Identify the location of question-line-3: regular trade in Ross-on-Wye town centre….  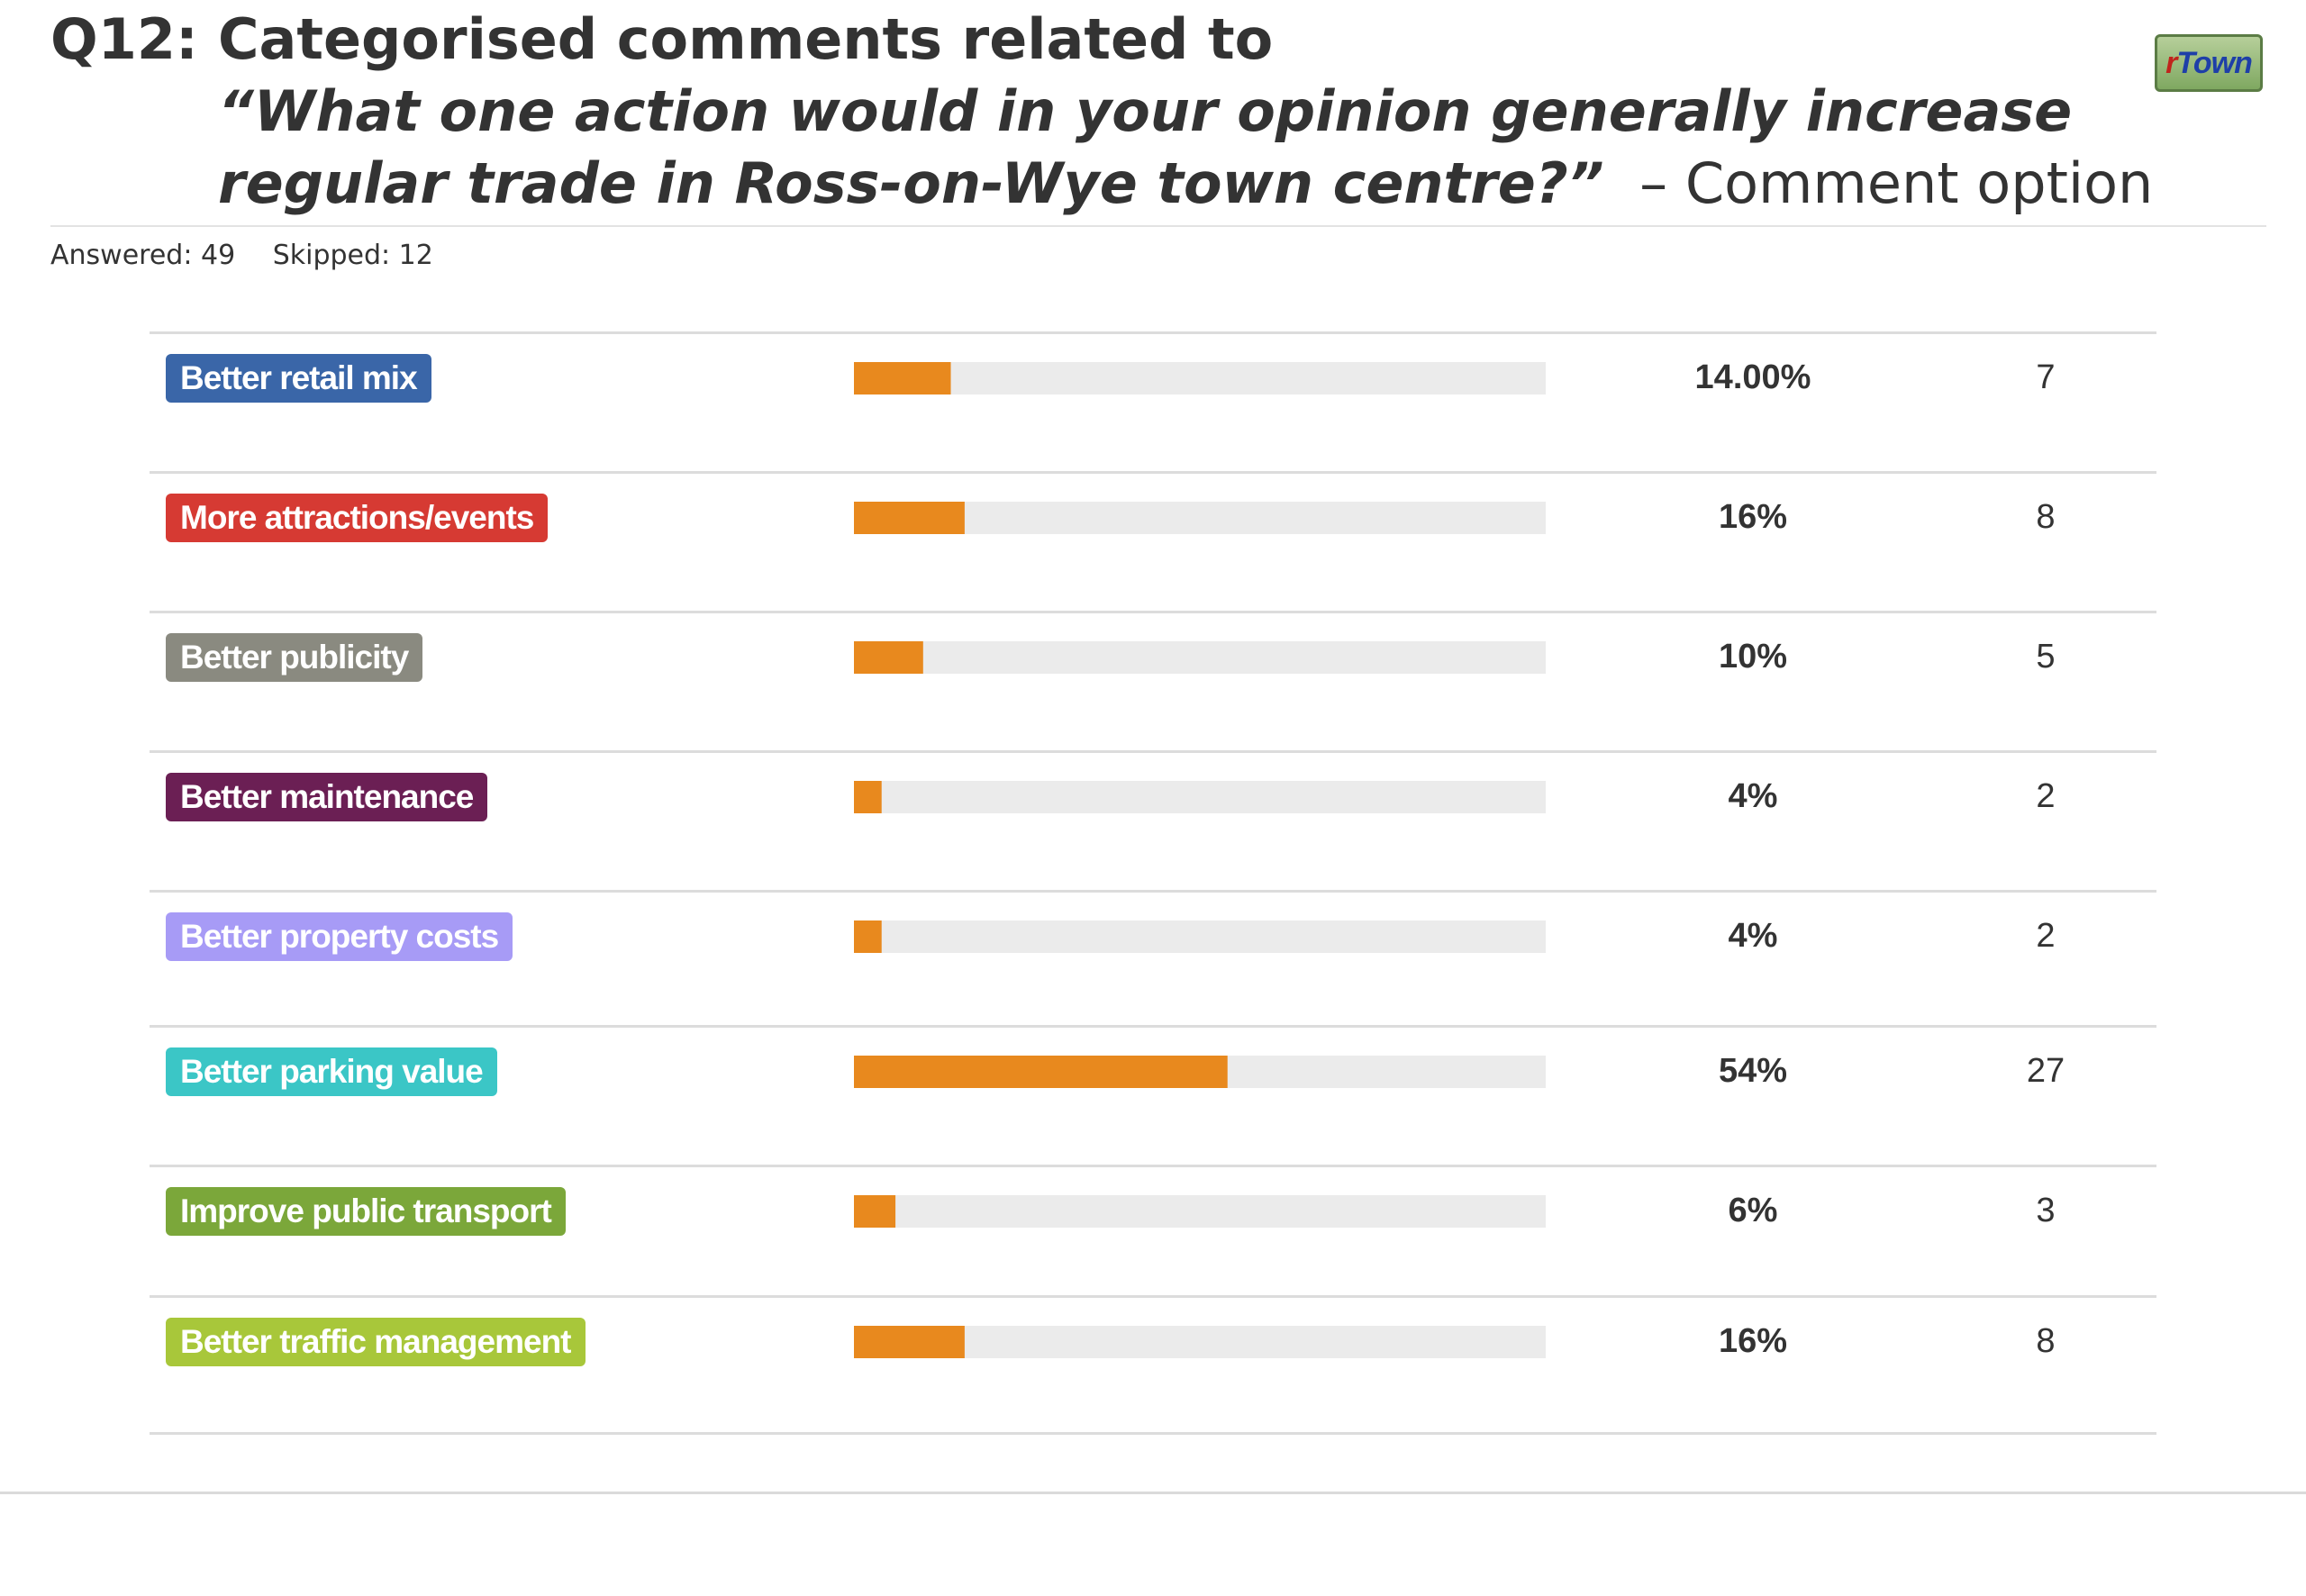
(1185, 184).